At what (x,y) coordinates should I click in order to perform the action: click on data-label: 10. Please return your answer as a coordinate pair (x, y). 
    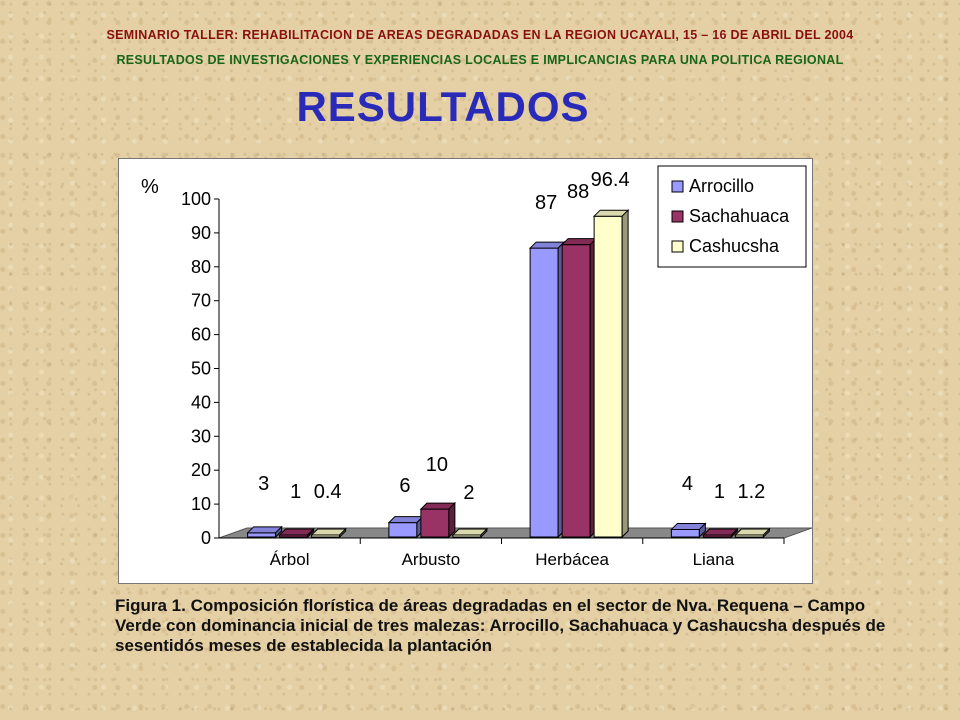
    Looking at the image, I should click on (437, 465).